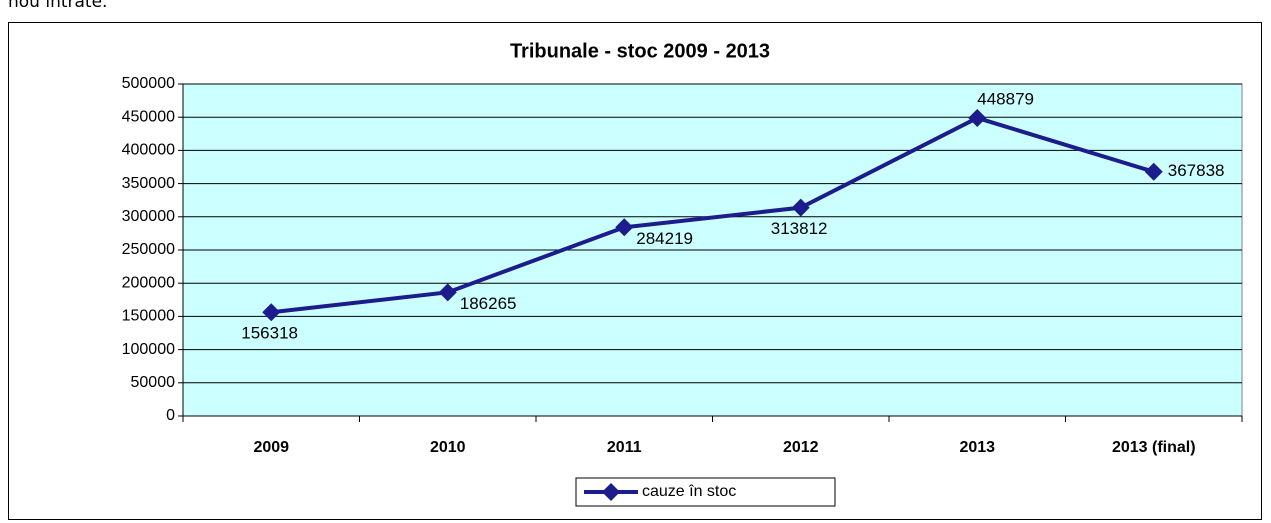 Image resolution: width=1271 pixels, height=523 pixels. Describe the element at coordinates (153, 382) in the screenshot. I see `y-tick-label: 50000` at that location.